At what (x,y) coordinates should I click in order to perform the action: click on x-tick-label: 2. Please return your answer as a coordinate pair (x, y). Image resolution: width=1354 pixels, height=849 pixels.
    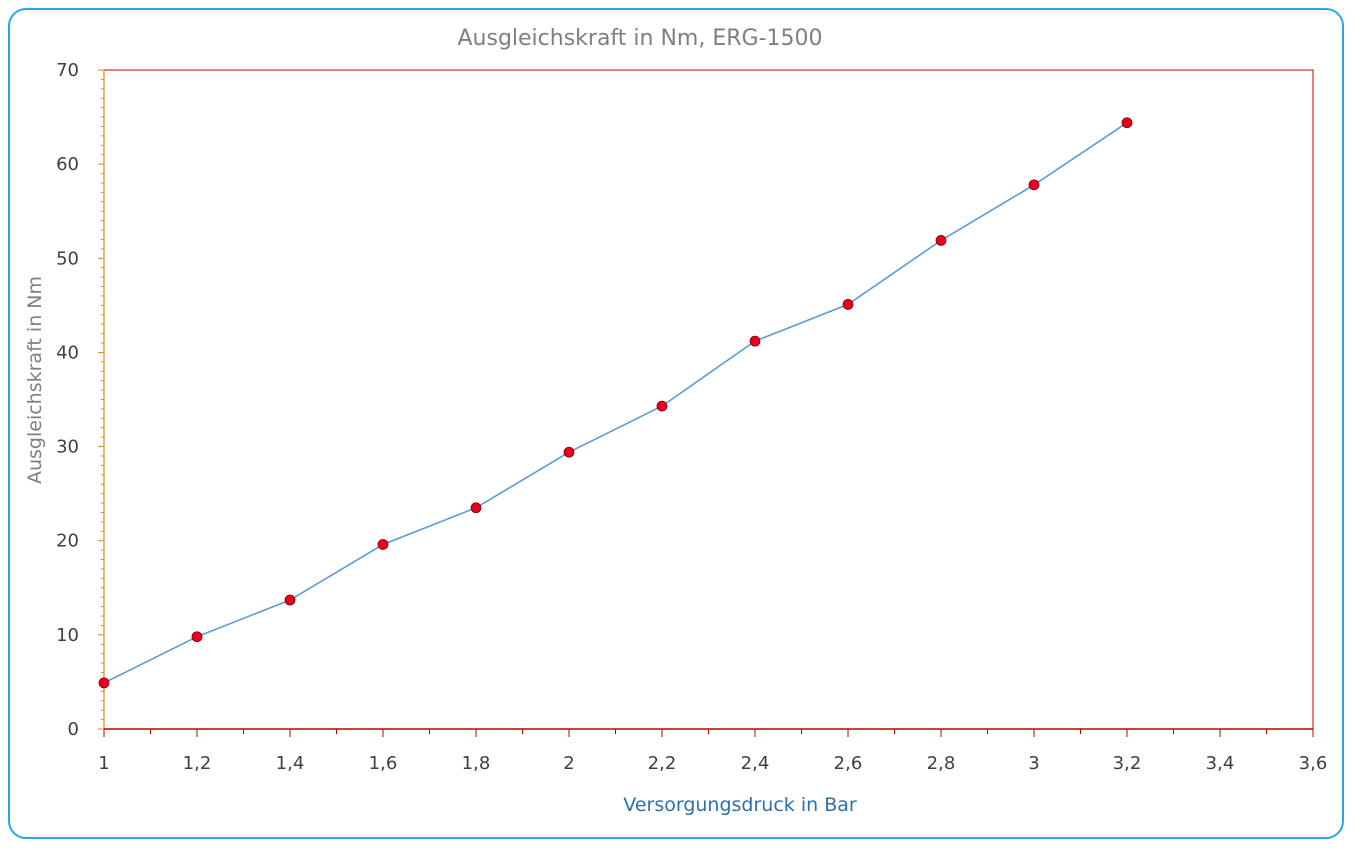
    Looking at the image, I should click on (568, 763).